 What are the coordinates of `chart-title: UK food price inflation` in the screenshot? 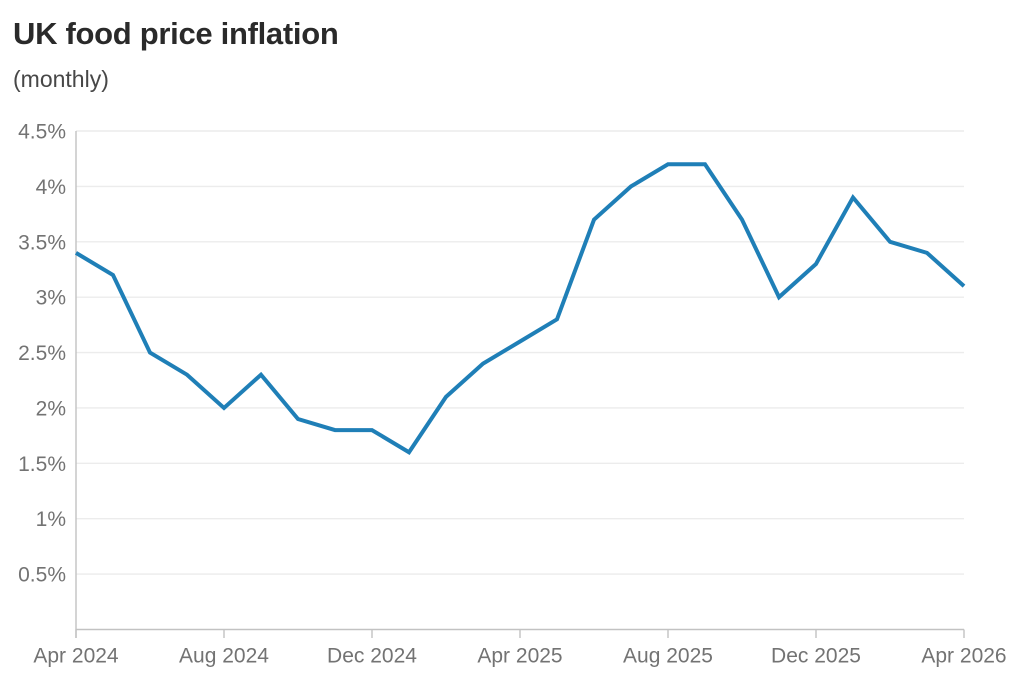 It's located at (176, 33).